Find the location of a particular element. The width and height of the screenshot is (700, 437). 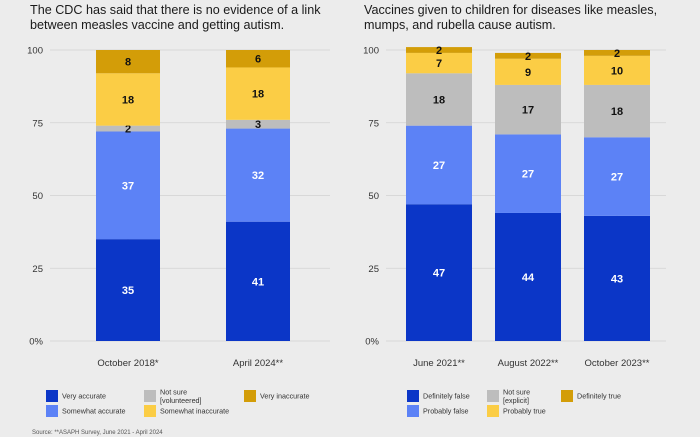

legend-label: Somewhat accurate is located at coordinates (94, 411).